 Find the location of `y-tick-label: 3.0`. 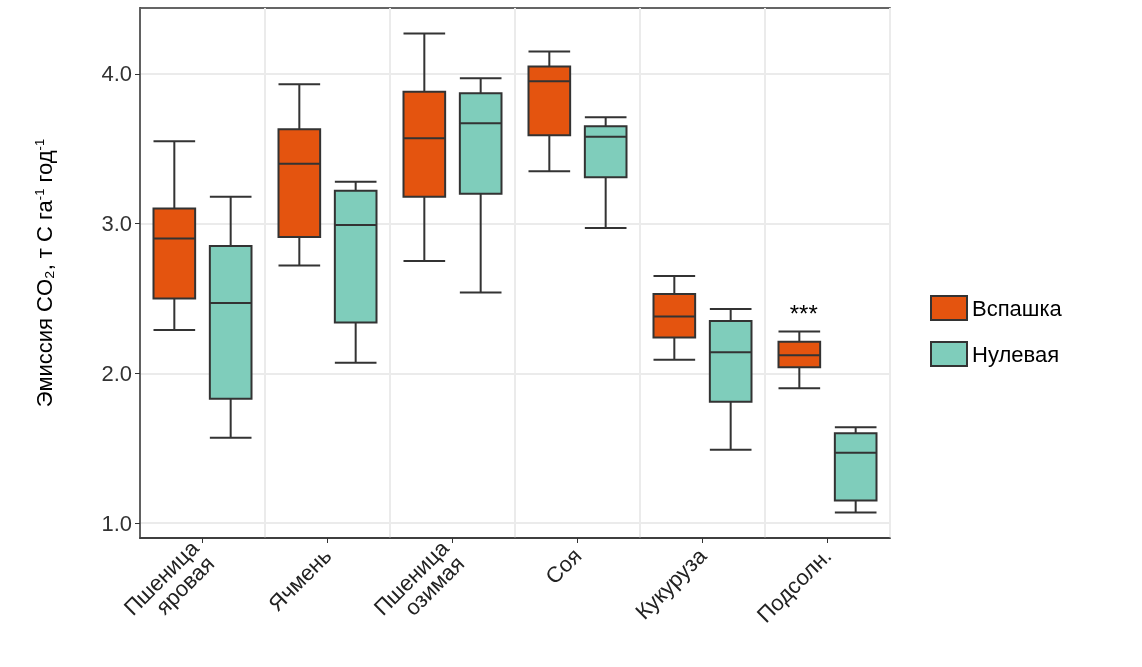

y-tick-label: 3.0 is located at coordinates (116, 224).